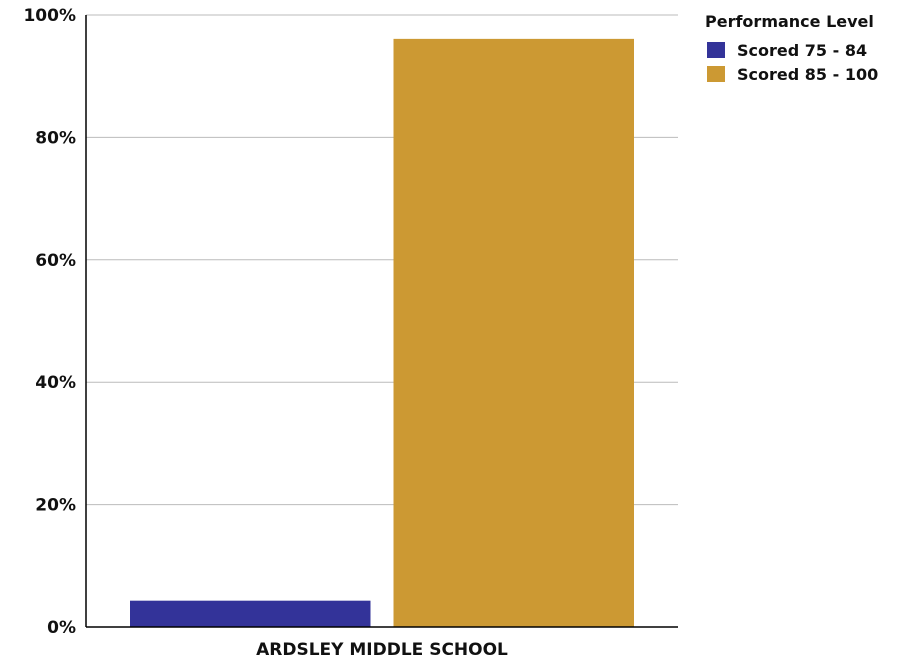 This screenshot has height=658, width=922. Describe the element at coordinates (792, 62) in the screenshot. I see `legend-items: Scored 75 - 84 Scored 85 - 100` at that location.